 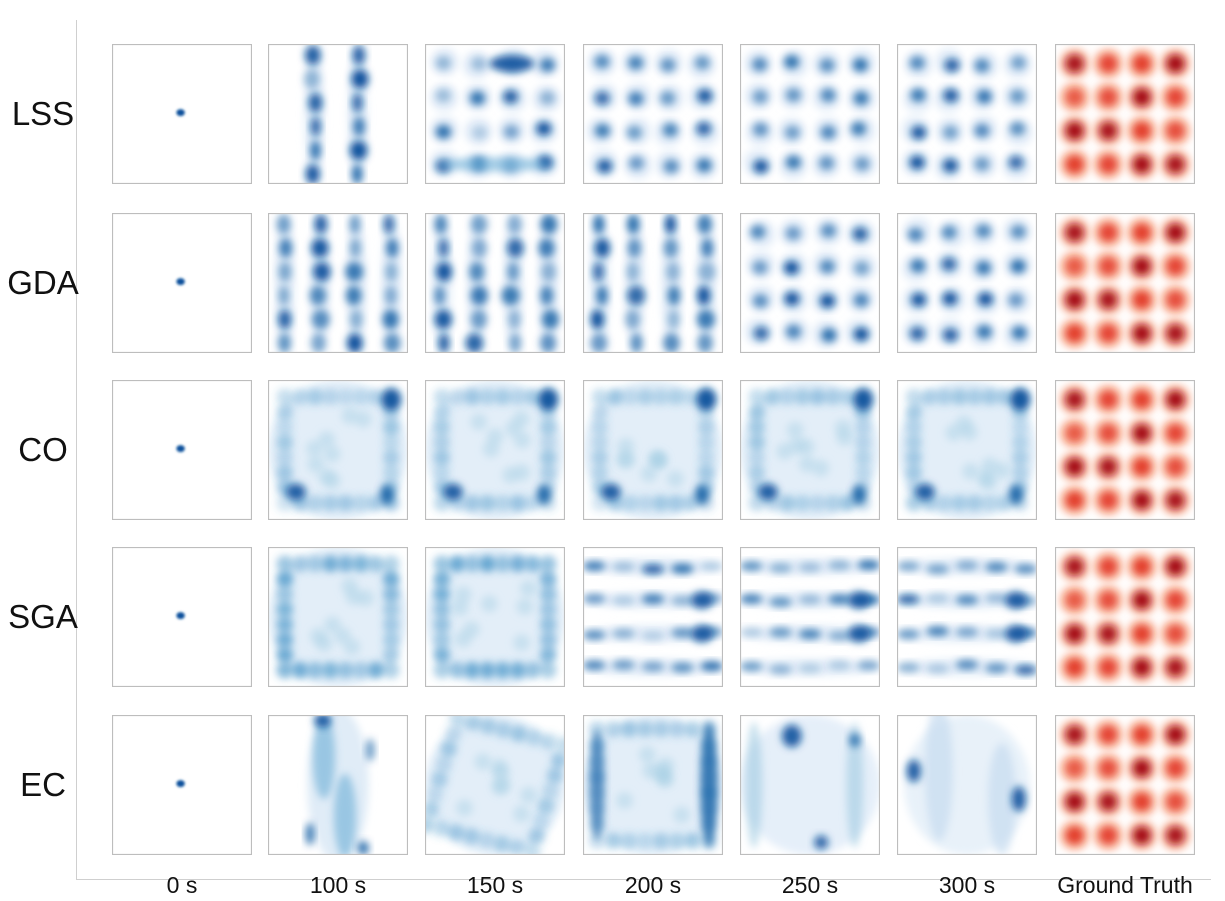 I want to click on row-label: CO, so click(x=43, y=449).